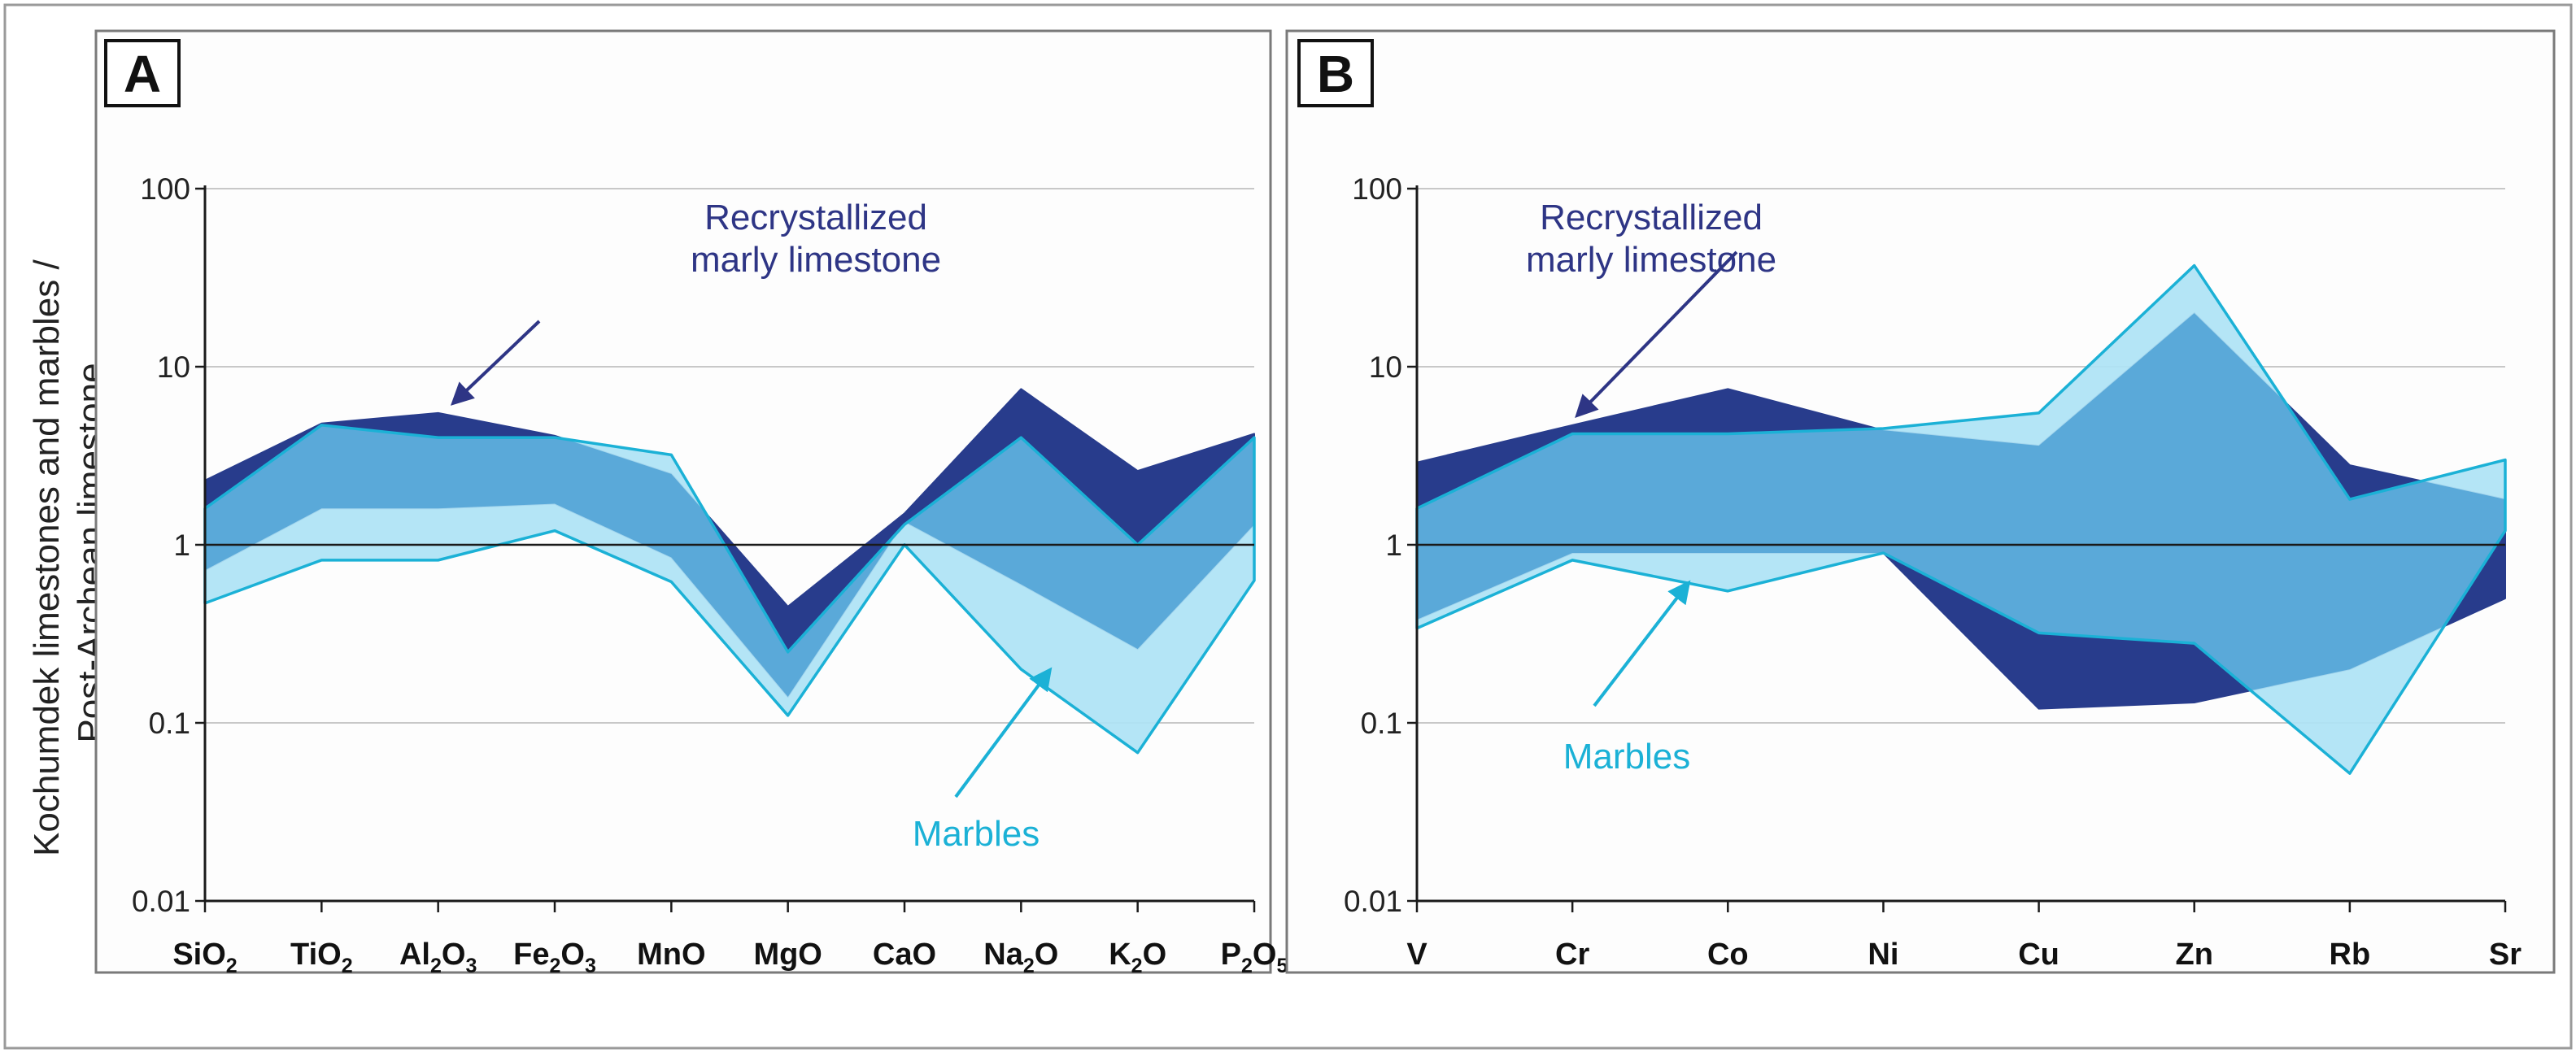  Describe the element at coordinates (1282, 966) in the screenshot. I see `x-tick-label-subscript: 5` at that location.